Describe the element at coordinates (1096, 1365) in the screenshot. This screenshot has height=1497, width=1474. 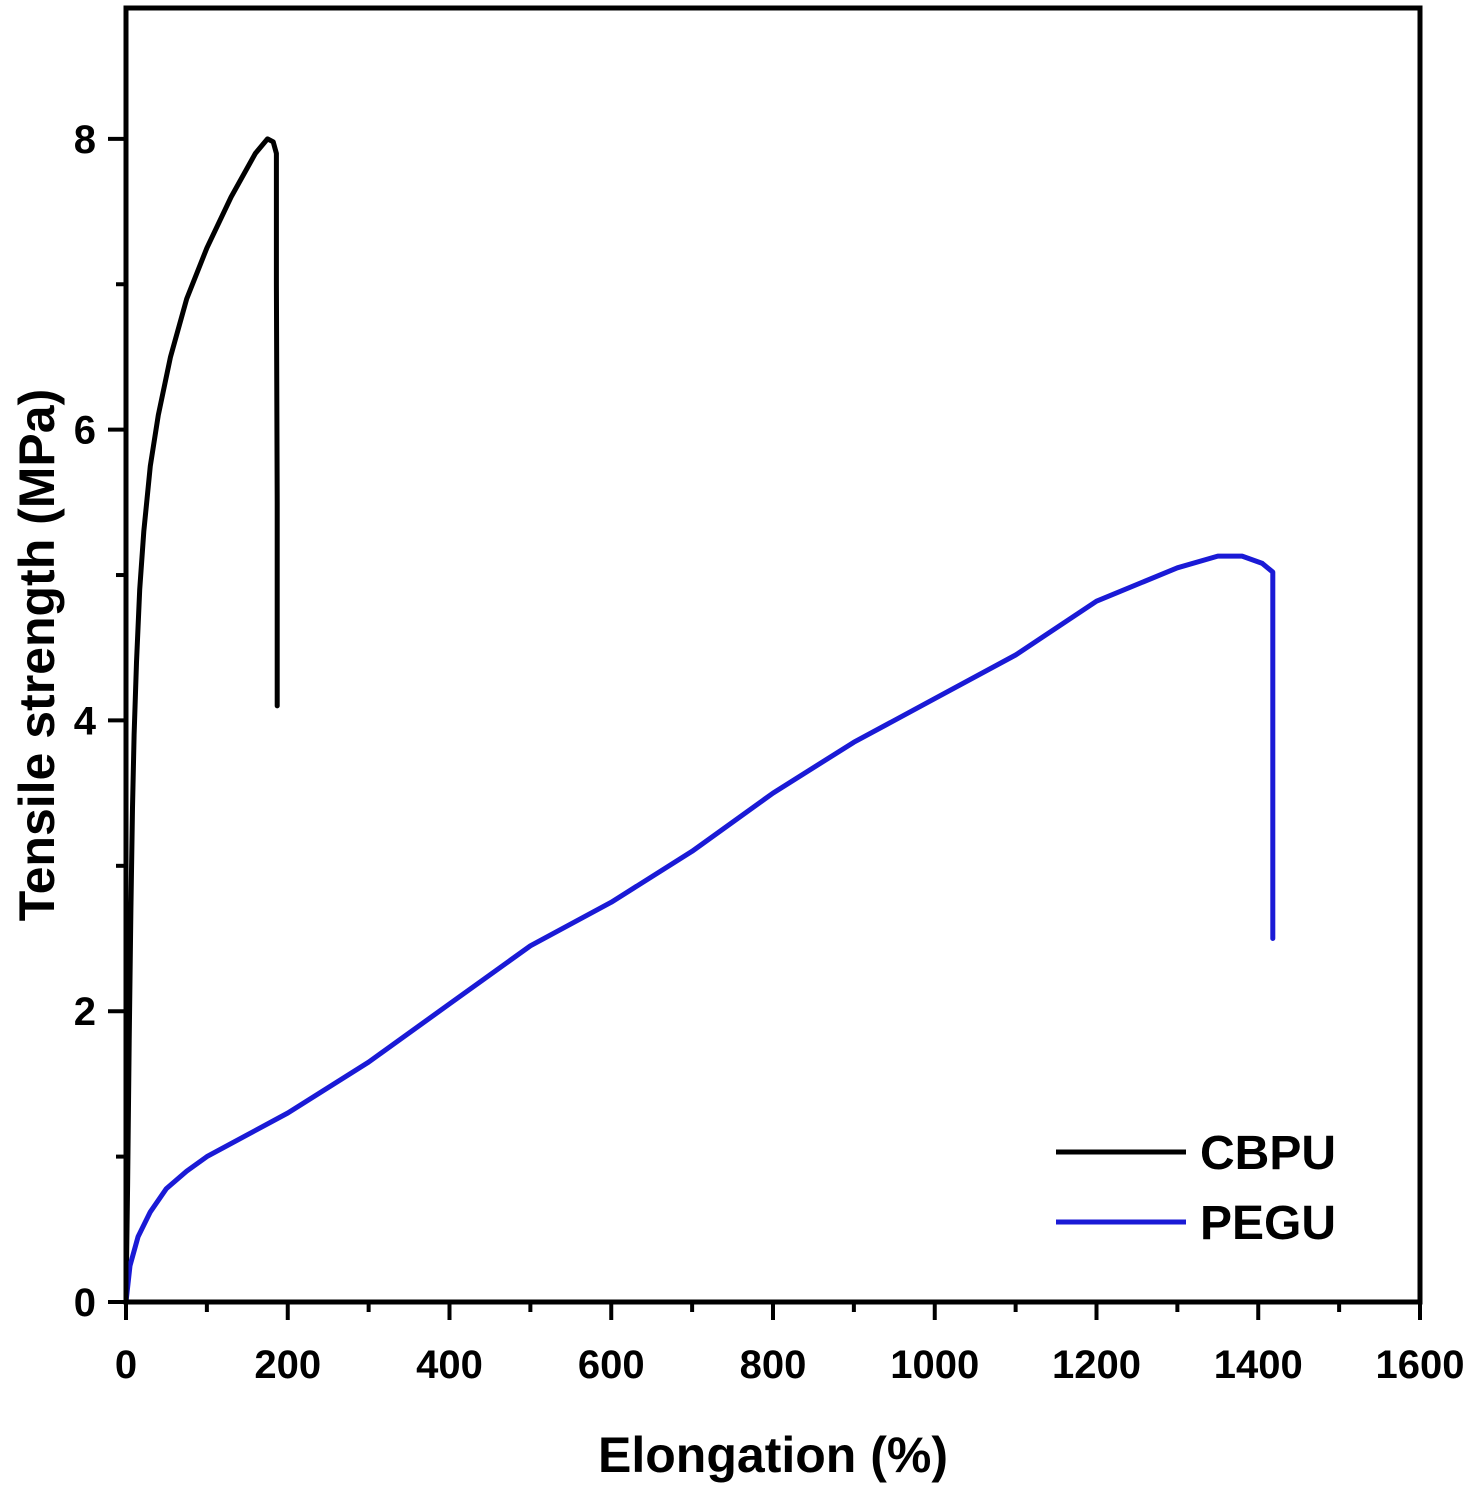
I see `x-tick-label: 1200` at that location.